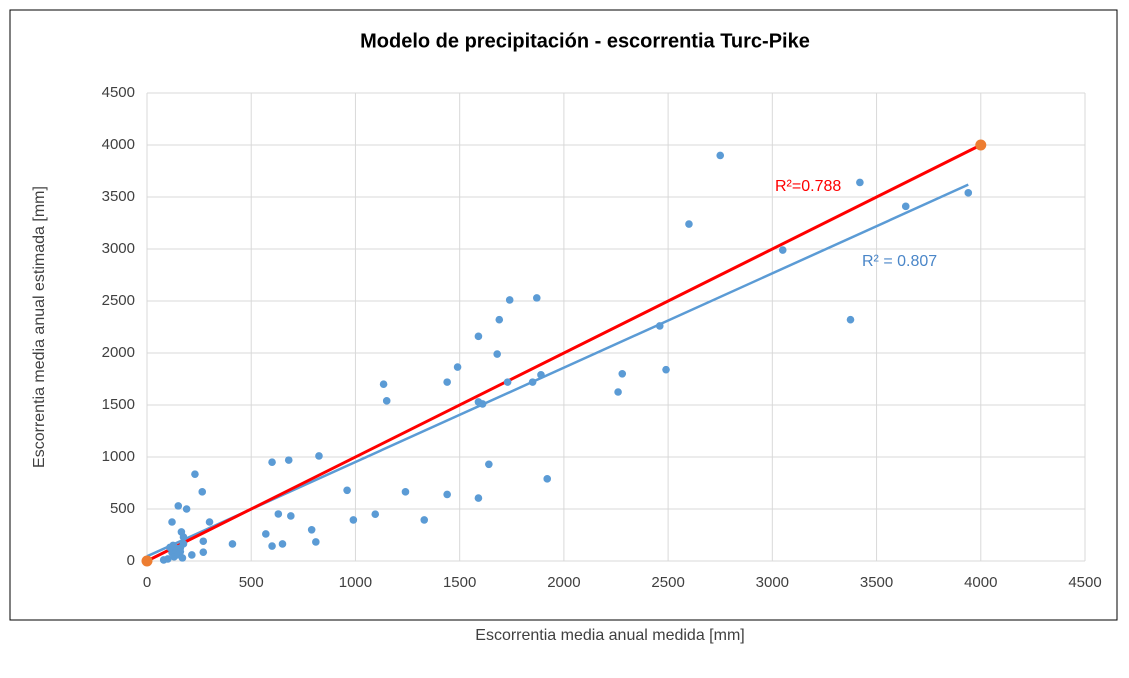 Image resolution: width=1129 pixels, height=678 pixels. I want to click on y-tick-label: 3000, so click(118, 248).